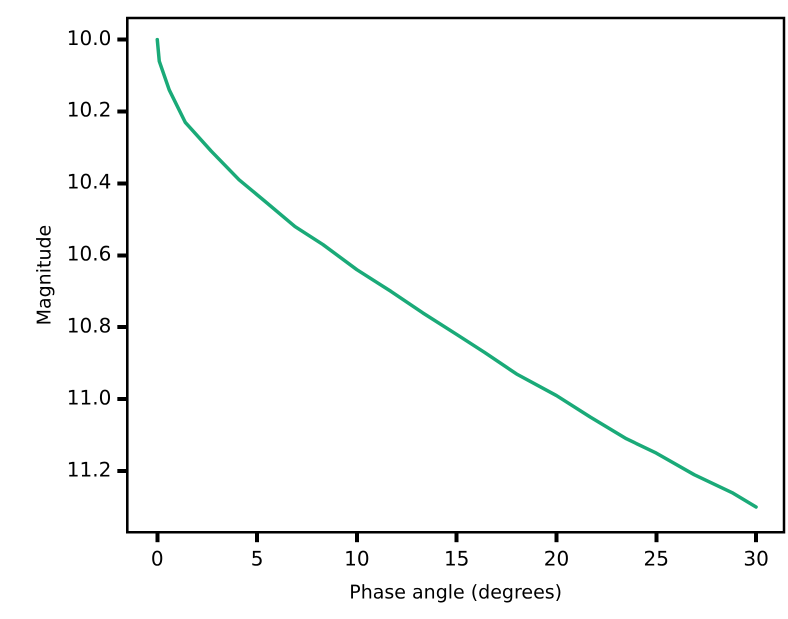  What do you see at coordinates (89, 325) in the screenshot?
I see `y-tick-label: 10.8` at bounding box center [89, 325].